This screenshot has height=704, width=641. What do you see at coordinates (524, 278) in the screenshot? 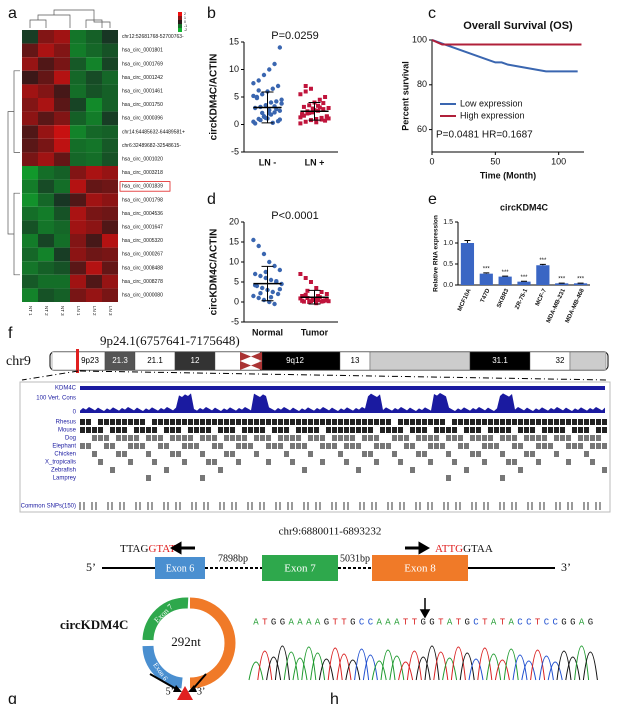
I see `significance: ***` at bounding box center [524, 278].